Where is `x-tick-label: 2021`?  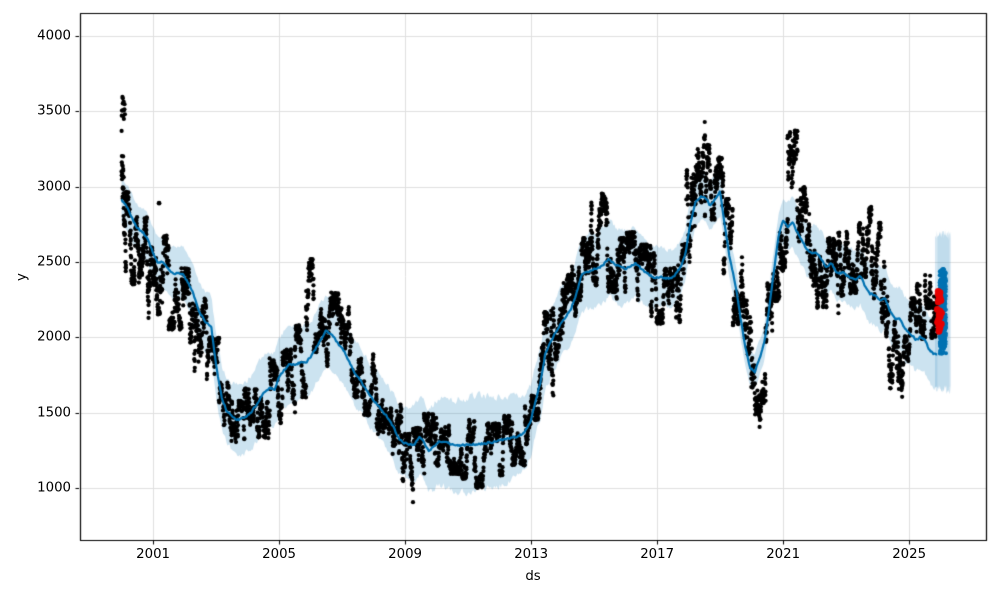
x-tick-label: 2021 is located at coordinates (783, 554).